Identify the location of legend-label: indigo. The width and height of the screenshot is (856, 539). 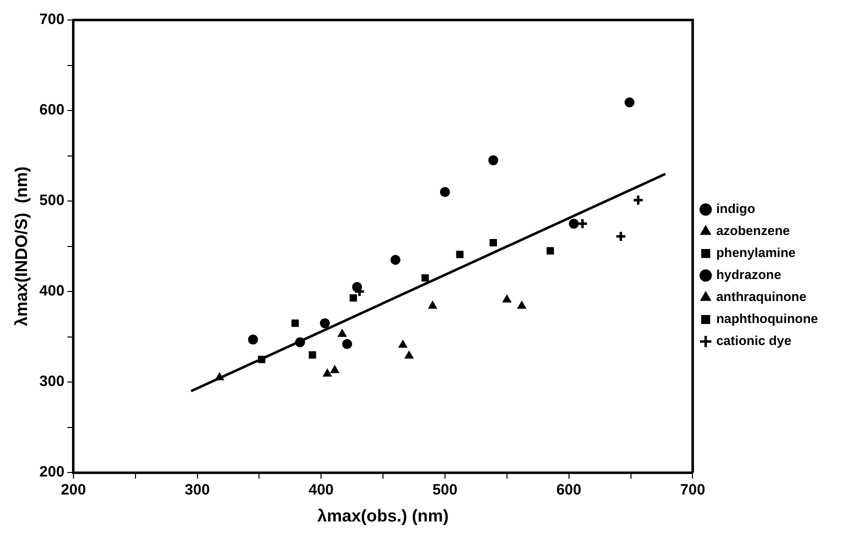
(736, 208).